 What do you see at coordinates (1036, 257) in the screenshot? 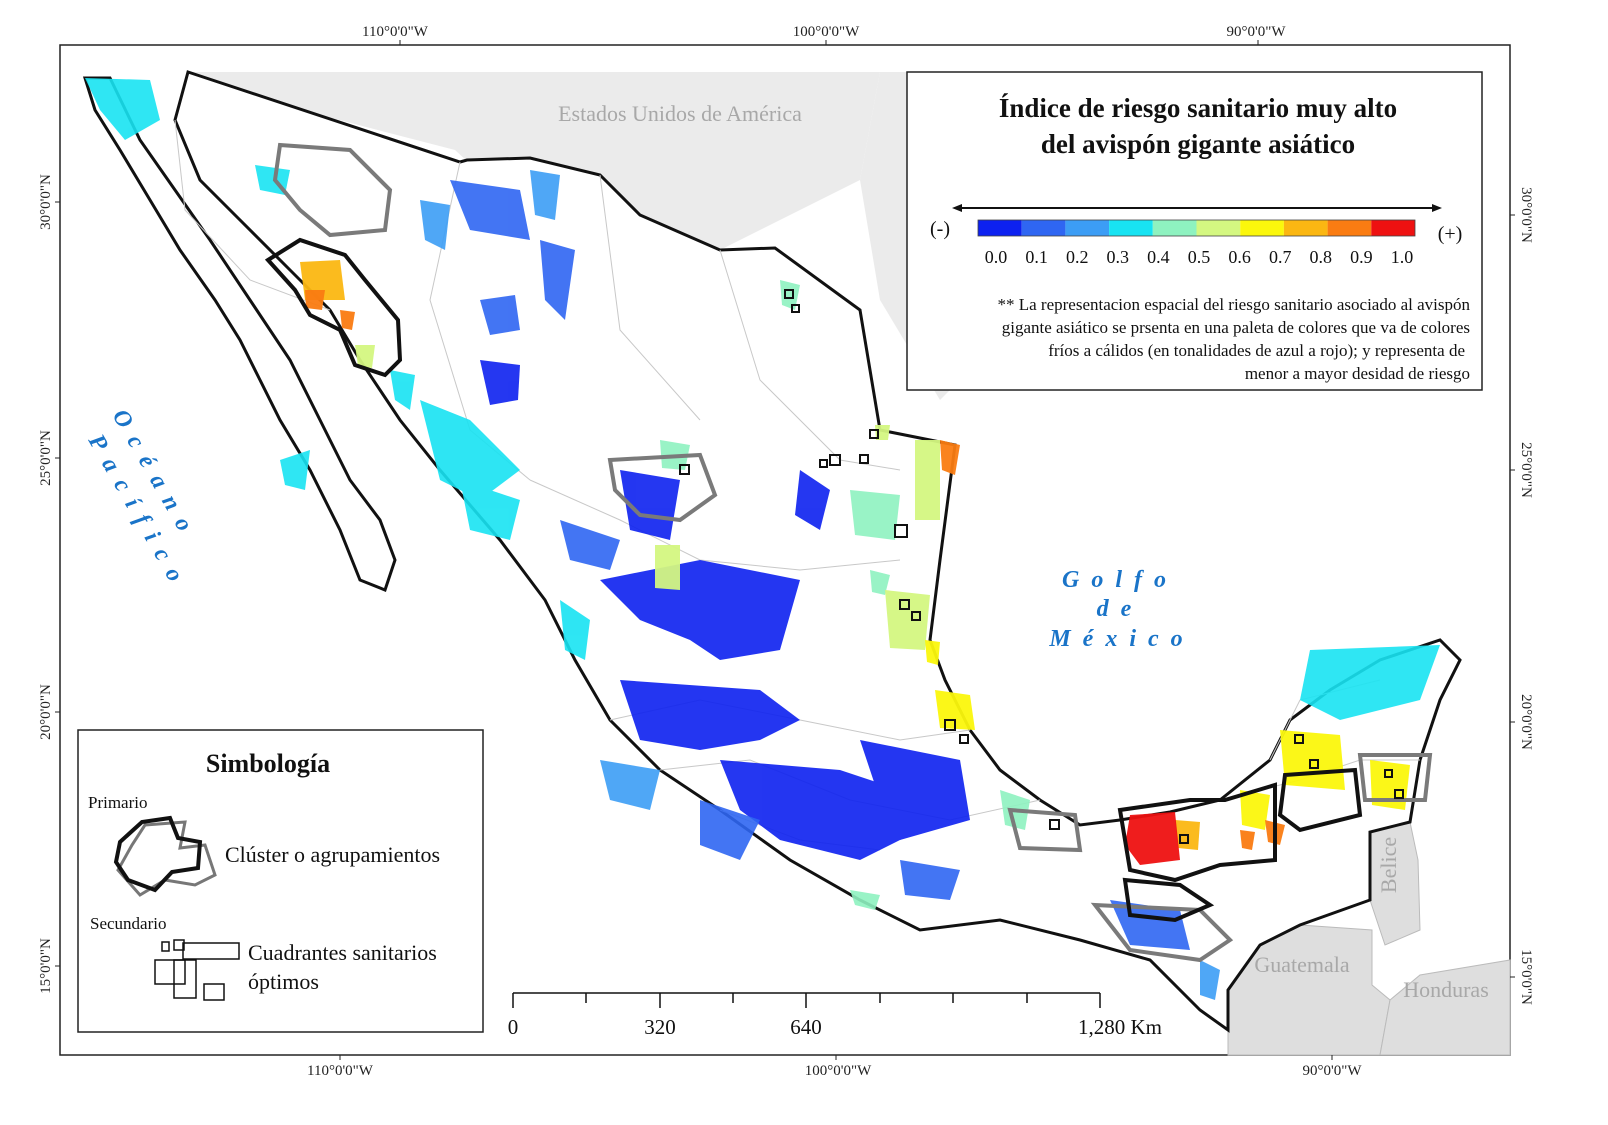
I see `color-ramp-tick-label: 0.1` at bounding box center [1036, 257].